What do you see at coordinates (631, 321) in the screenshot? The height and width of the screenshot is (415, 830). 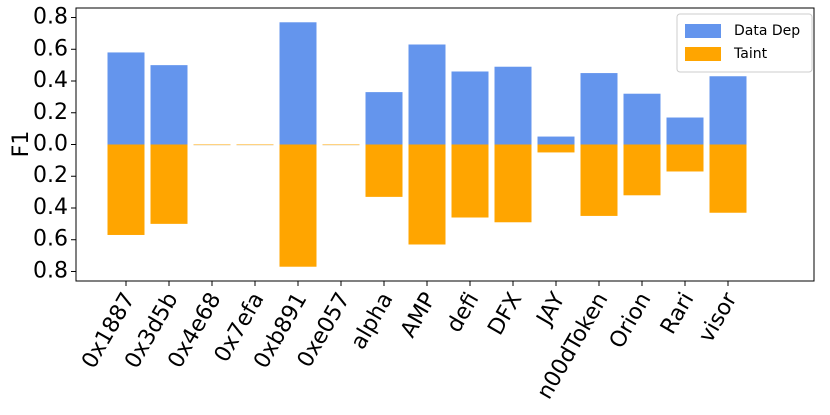 I see `x-tick-label: Orion` at bounding box center [631, 321].